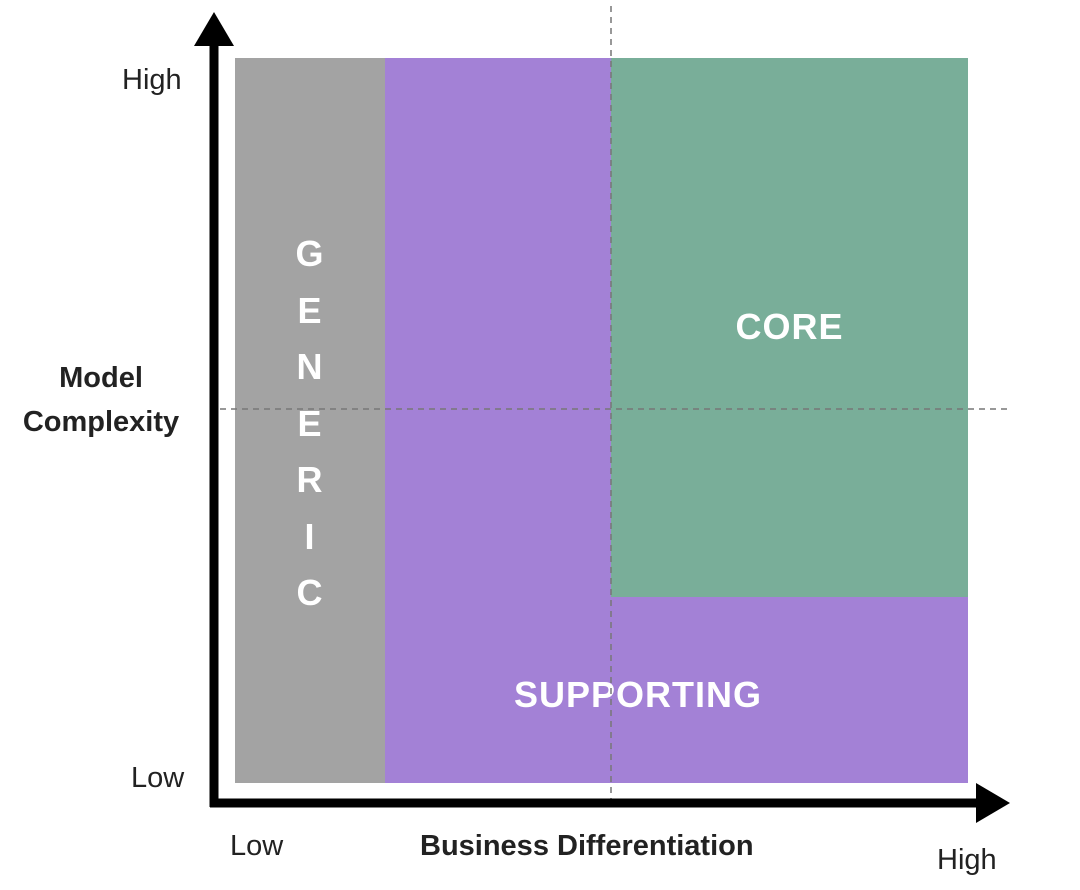  What do you see at coordinates (101, 378) in the screenshot?
I see `y-axis-title-line1: Model` at bounding box center [101, 378].